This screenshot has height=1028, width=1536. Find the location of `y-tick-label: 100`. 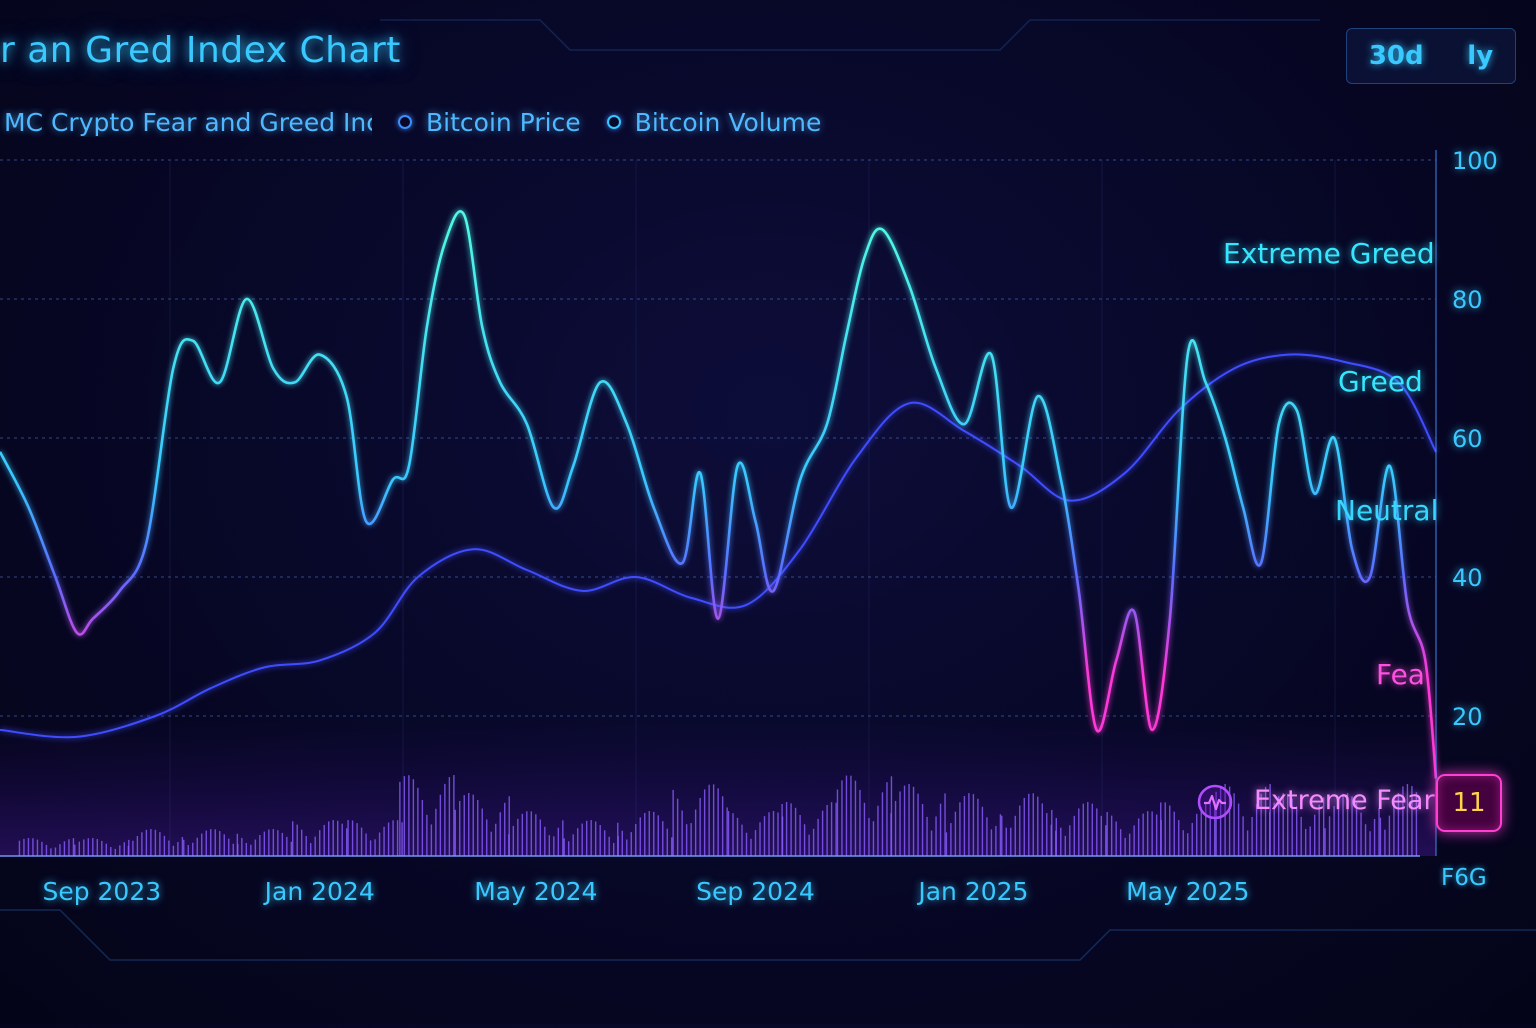

y-tick-label: 100 is located at coordinates (1475, 161).